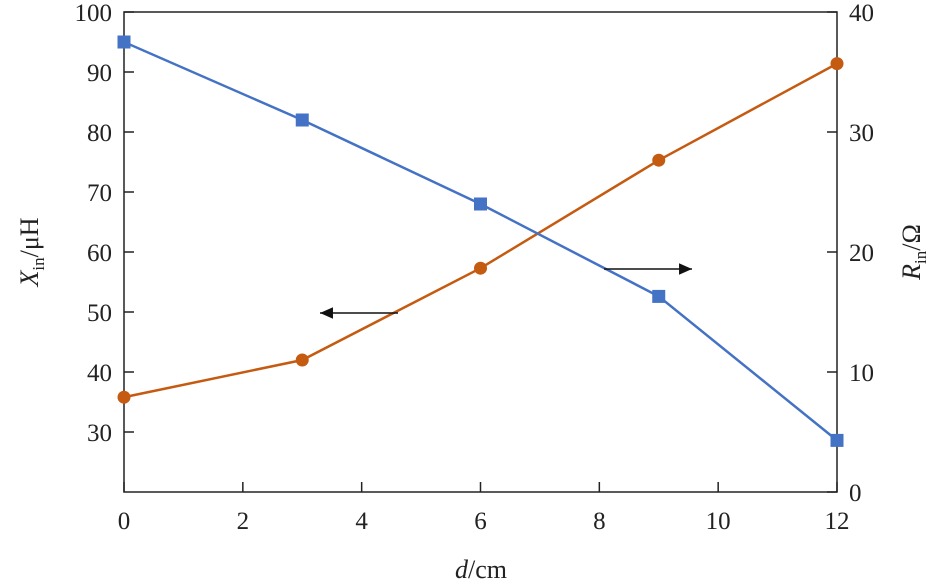  What do you see at coordinates (99, 313) in the screenshot?
I see `left-y-tick-label: 50` at bounding box center [99, 313].